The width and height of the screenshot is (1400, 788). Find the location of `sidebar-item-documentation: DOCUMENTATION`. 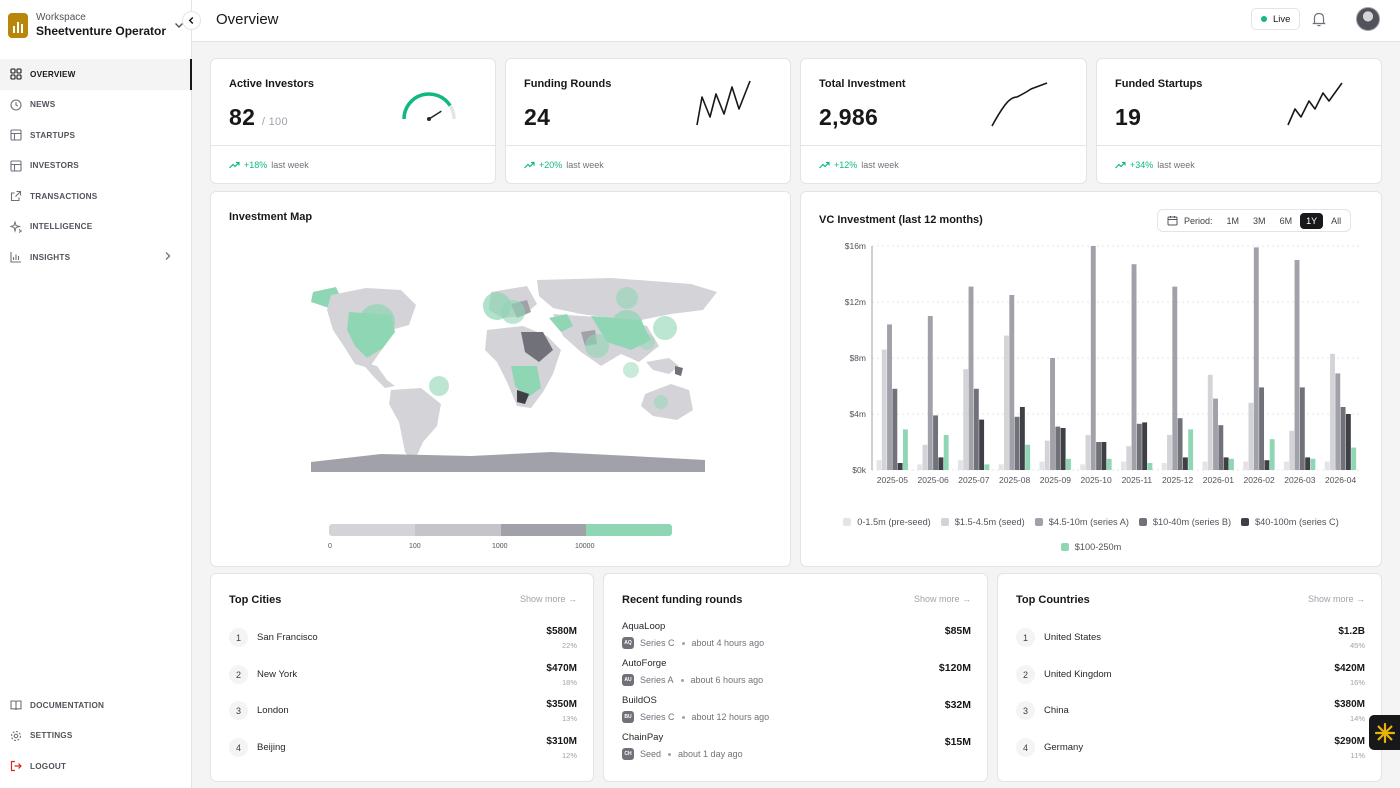

sidebar-item-documentation: DOCUMENTATION is located at coordinates (96, 705).